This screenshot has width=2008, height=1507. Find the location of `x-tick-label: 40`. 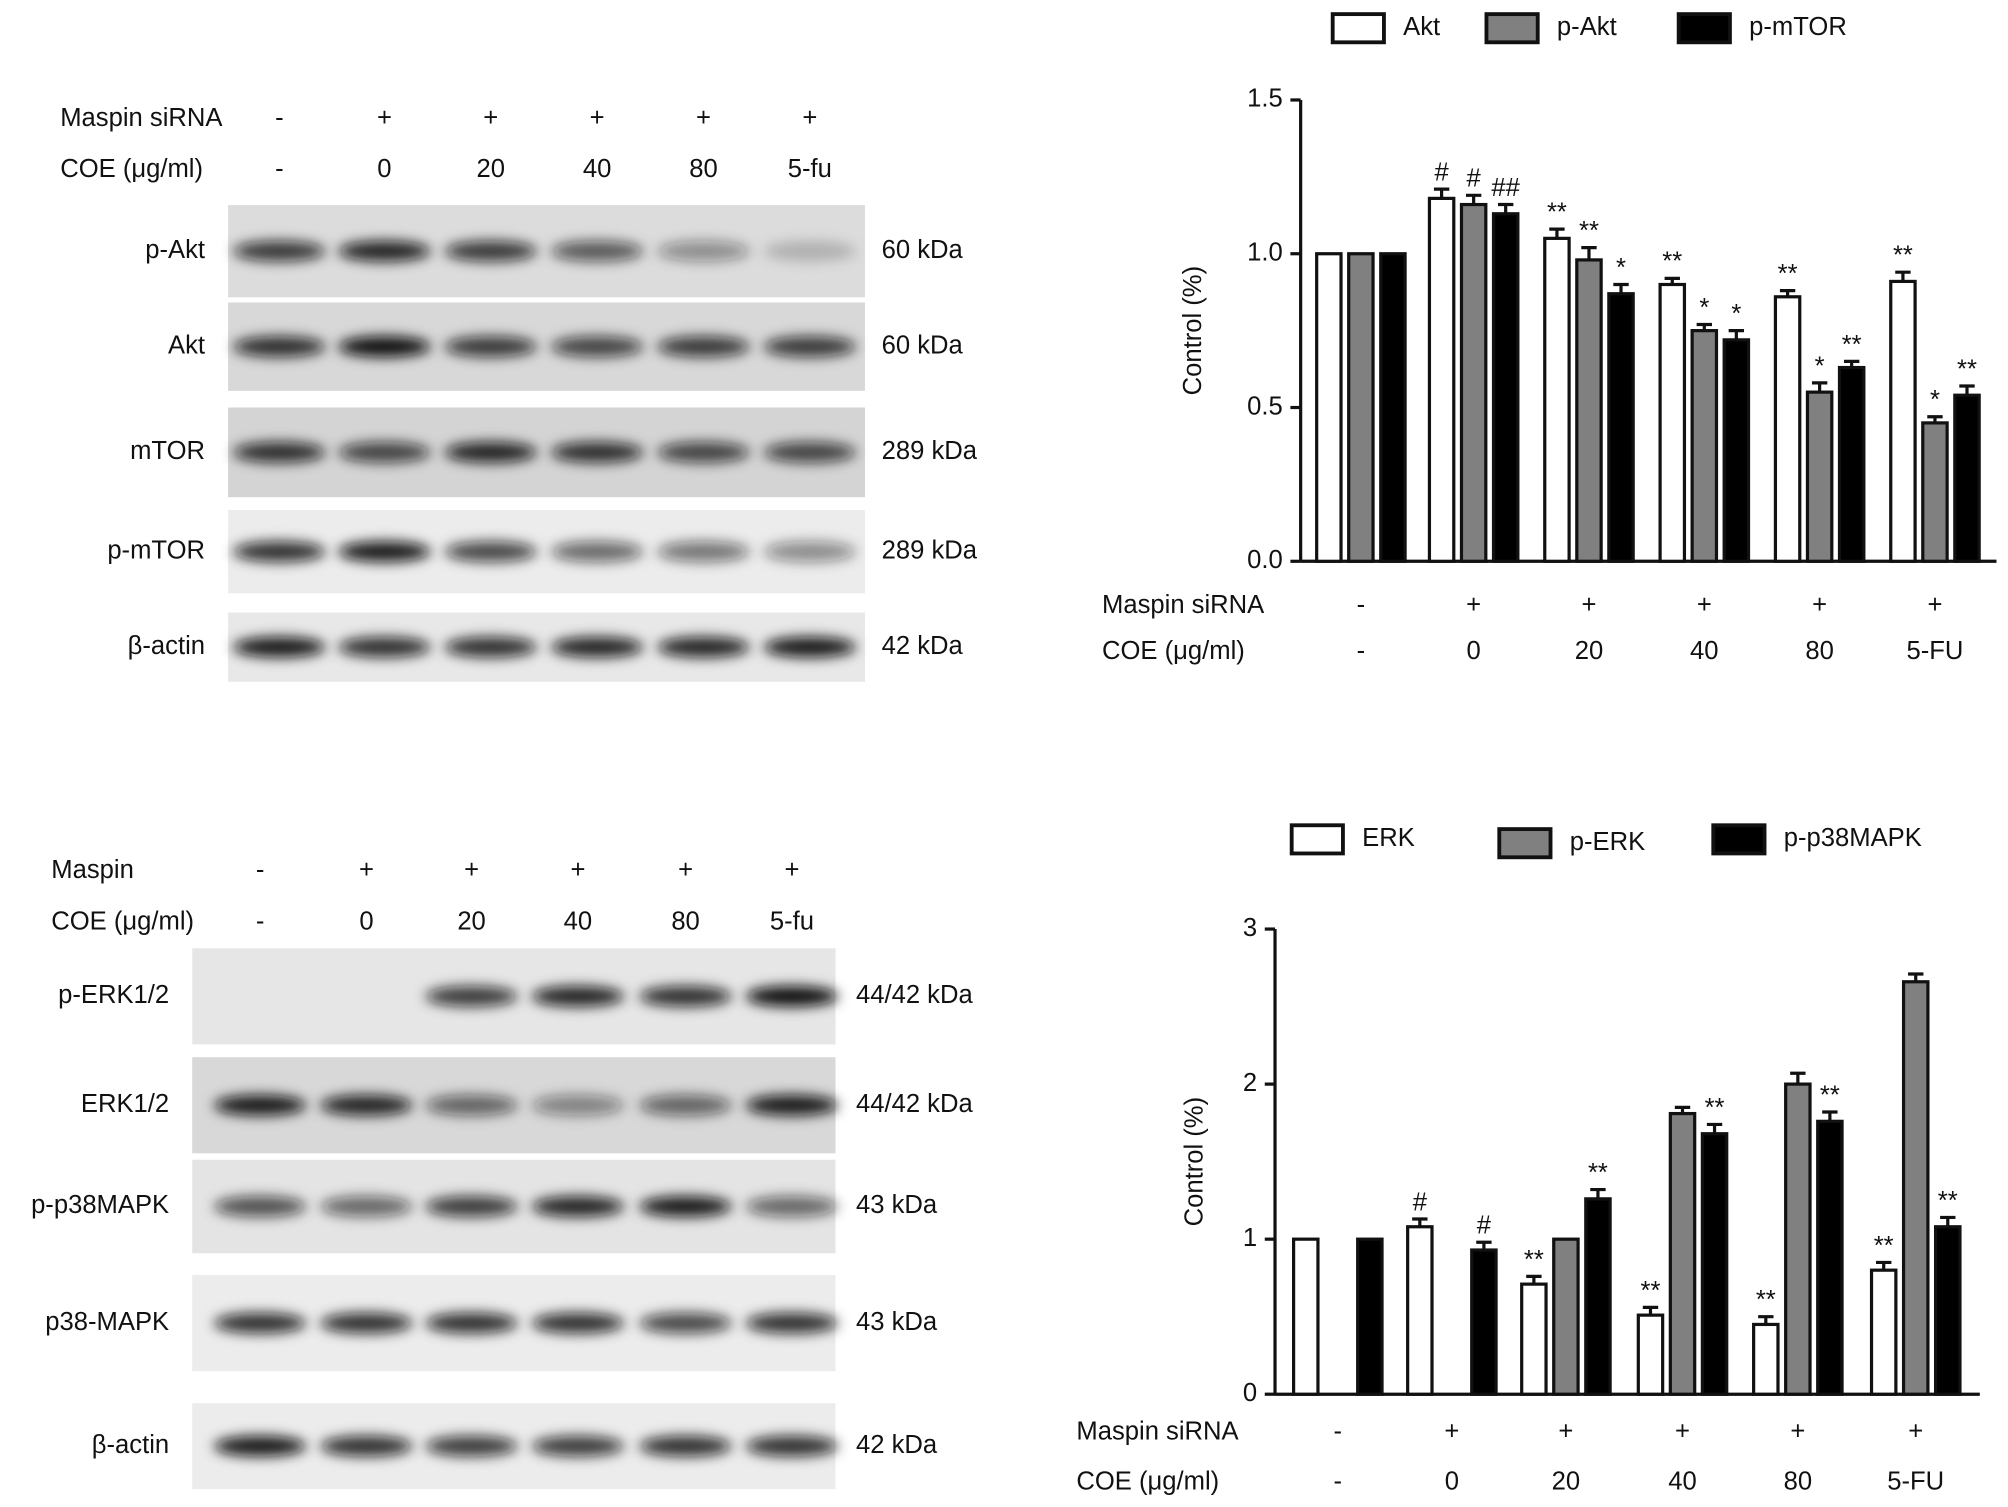

x-tick-label: 40 is located at coordinates (1682, 1481).